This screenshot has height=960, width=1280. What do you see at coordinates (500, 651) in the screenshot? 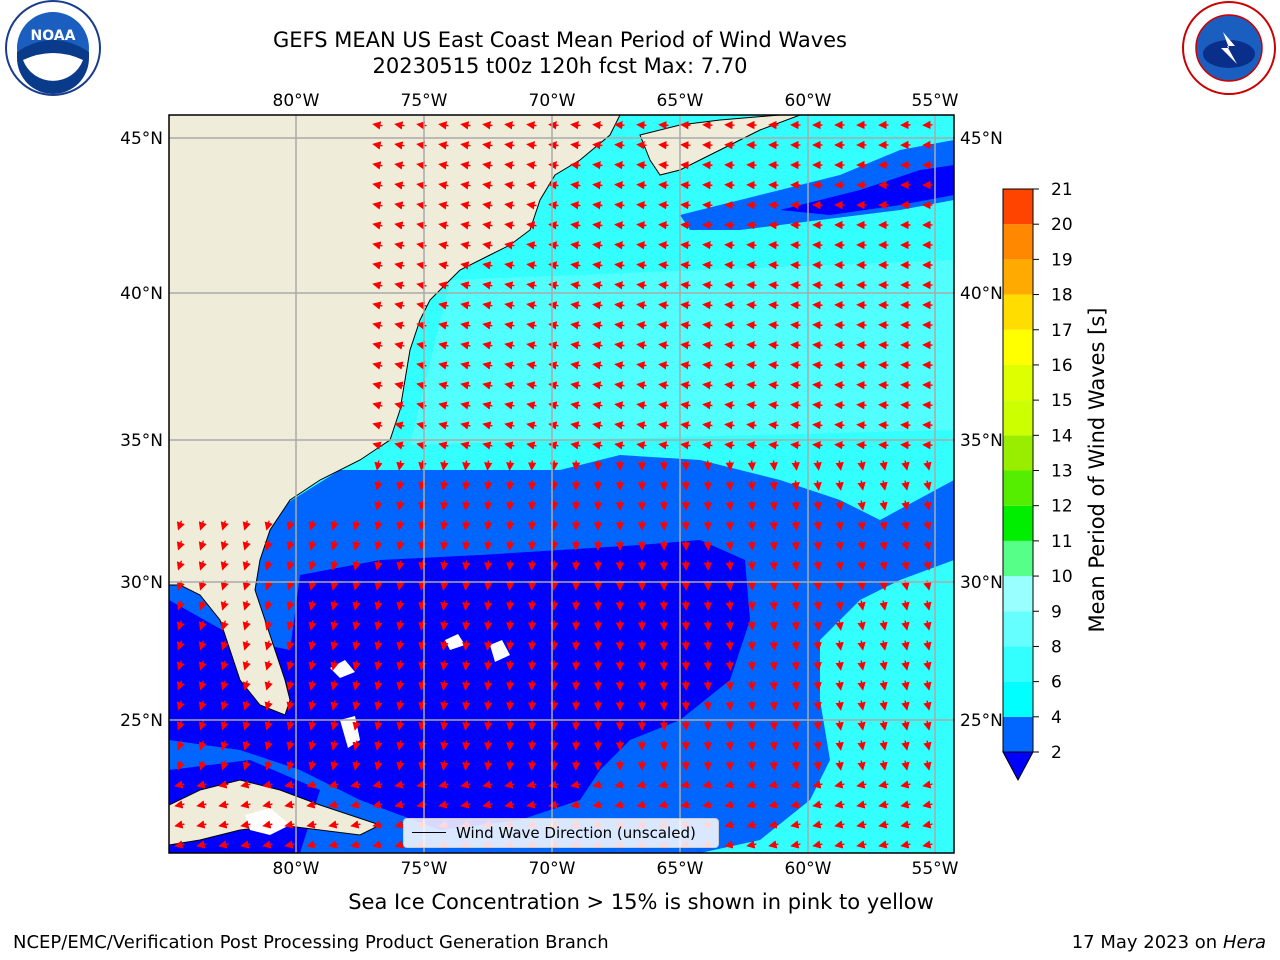
I see `bahamas-island` at bounding box center [500, 651].